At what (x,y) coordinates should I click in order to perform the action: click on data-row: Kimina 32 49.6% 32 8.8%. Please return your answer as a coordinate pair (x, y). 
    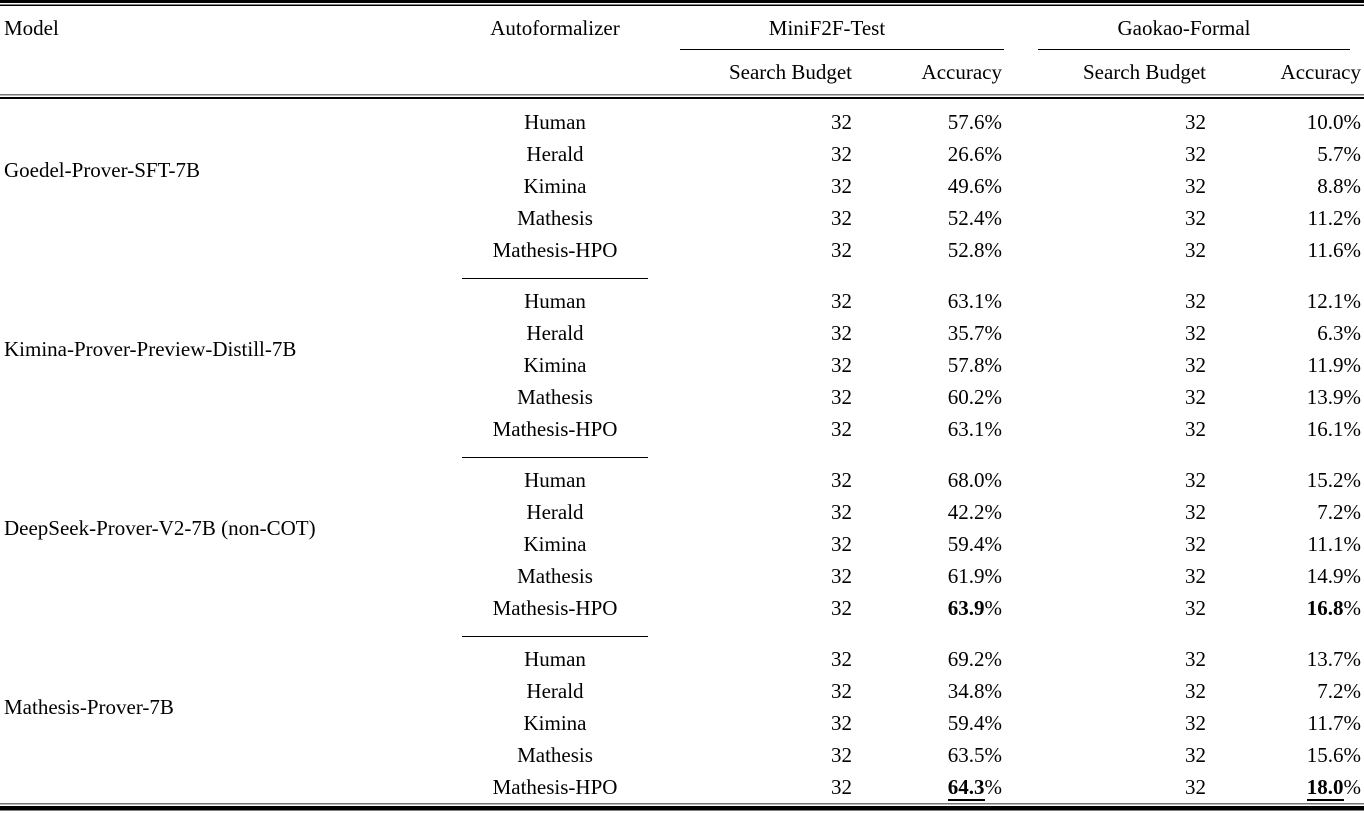
    Looking at the image, I should click on (682, 186).